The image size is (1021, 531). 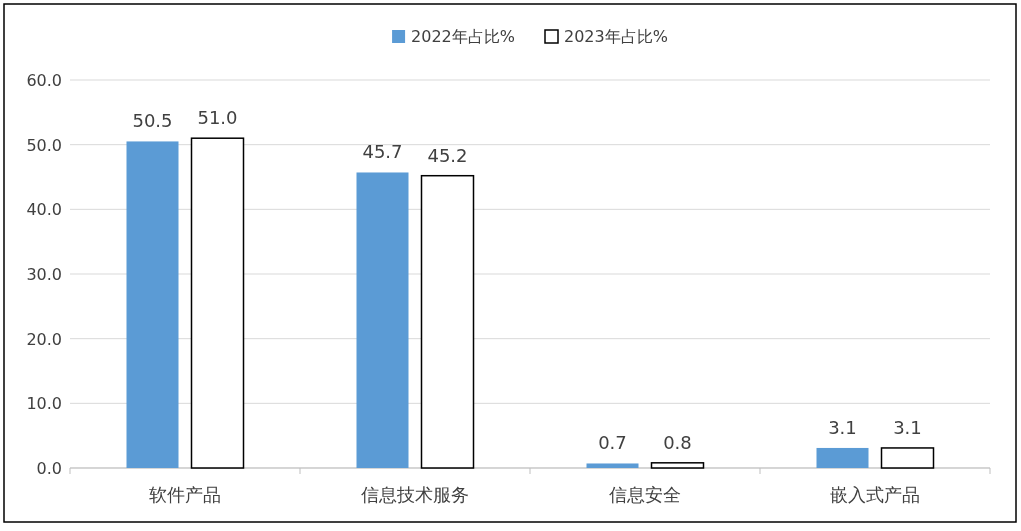 What do you see at coordinates (44, 210) in the screenshot?
I see `y-tick-label: 40.0` at bounding box center [44, 210].